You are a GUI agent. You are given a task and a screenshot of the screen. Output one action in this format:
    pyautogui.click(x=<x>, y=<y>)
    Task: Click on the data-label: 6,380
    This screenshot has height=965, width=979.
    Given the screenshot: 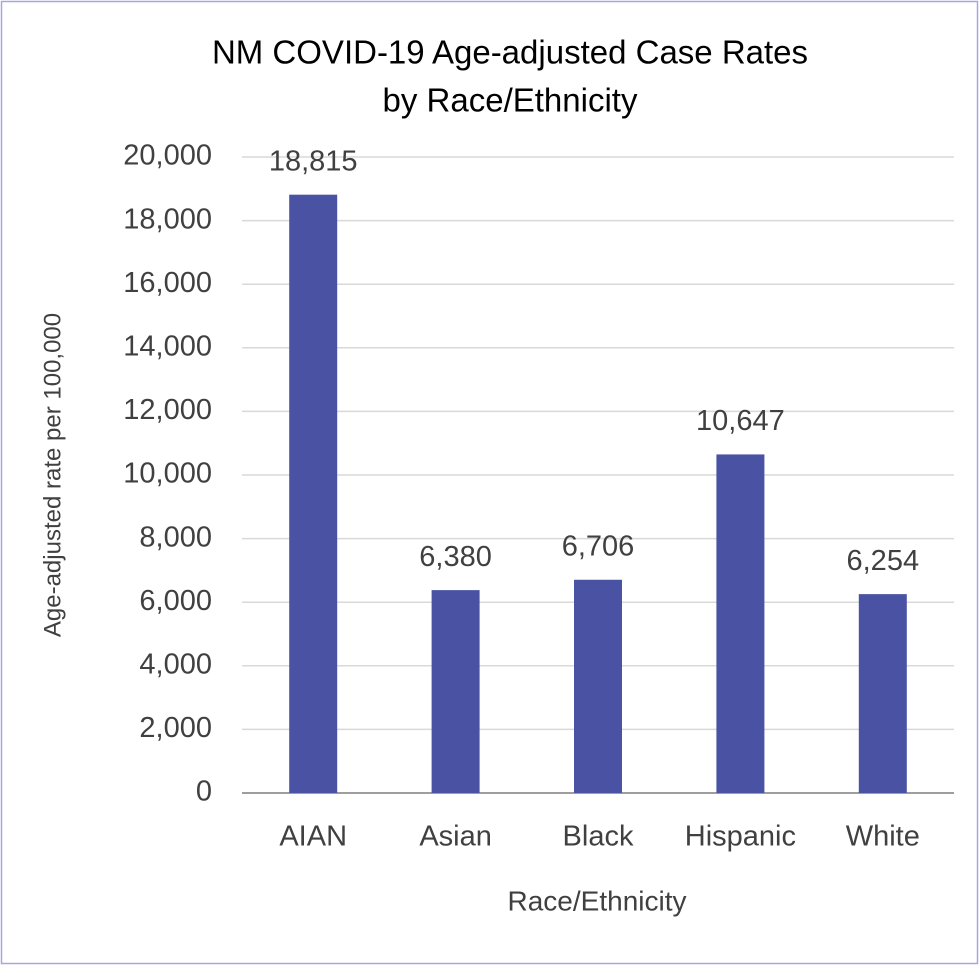 What is the action you would take?
    pyautogui.click(x=455, y=557)
    